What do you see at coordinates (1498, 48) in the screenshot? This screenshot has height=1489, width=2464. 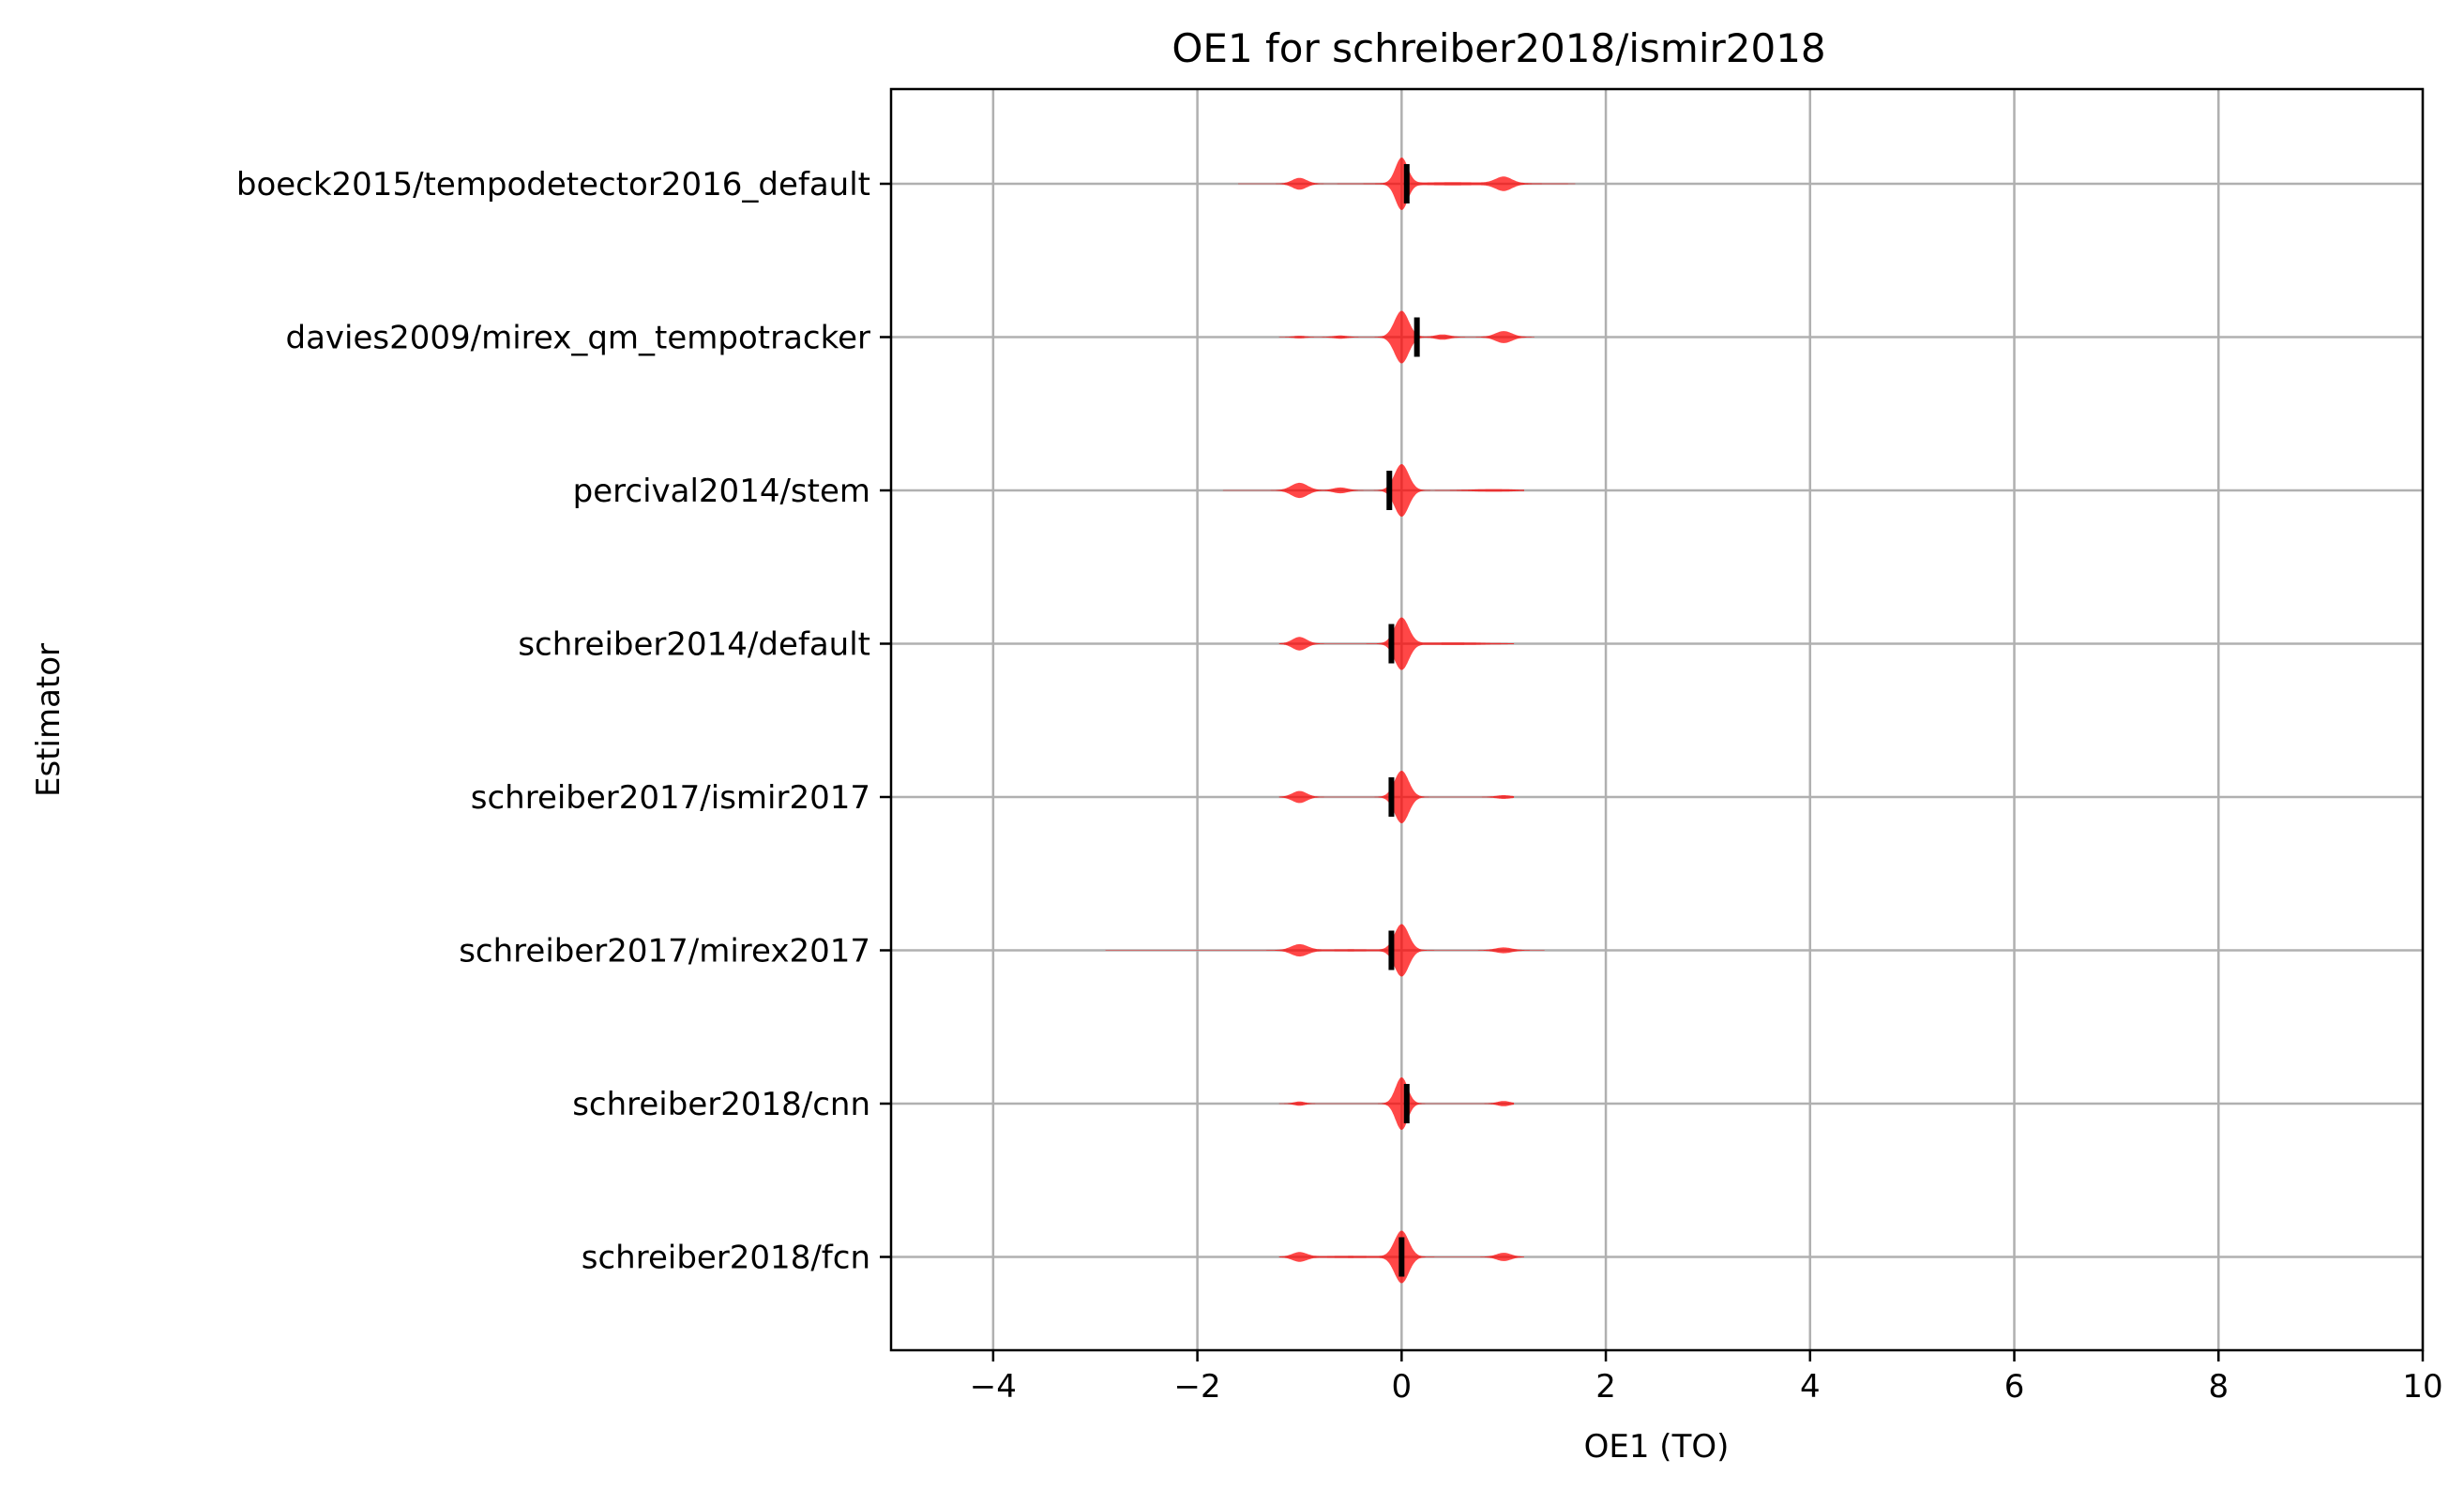 I see `chart-title: OE1 for schreiber2018/ismir2018` at bounding box center [1498, 48].